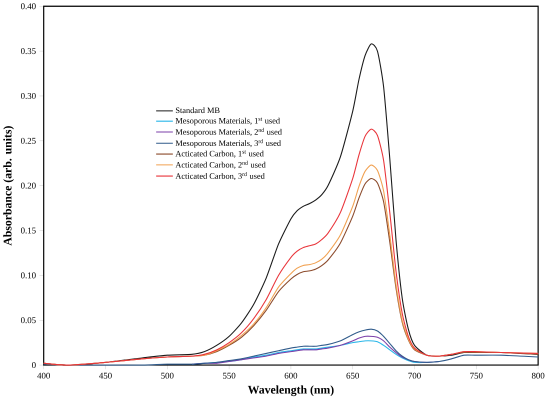 This screenshot has height=399, width=548. What do you see at coordinates (291, 390) in the screenshot?
I see `x-axis-title: Wavelength (nm)` at bounding box center [291, 390].